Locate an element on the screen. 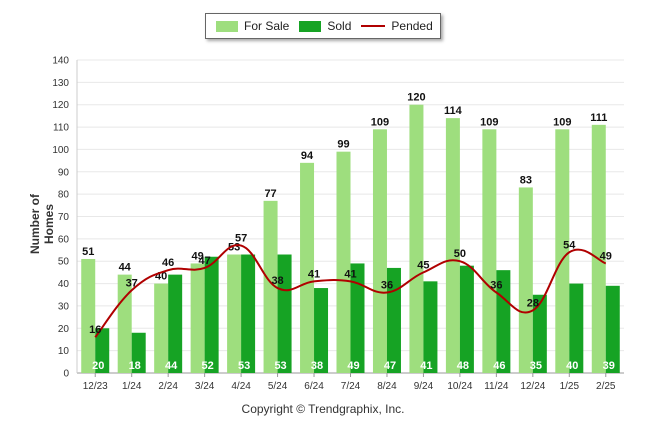 The image size is (646, 434). legend-item-sold: Sold is located at coordinates (325, 26).